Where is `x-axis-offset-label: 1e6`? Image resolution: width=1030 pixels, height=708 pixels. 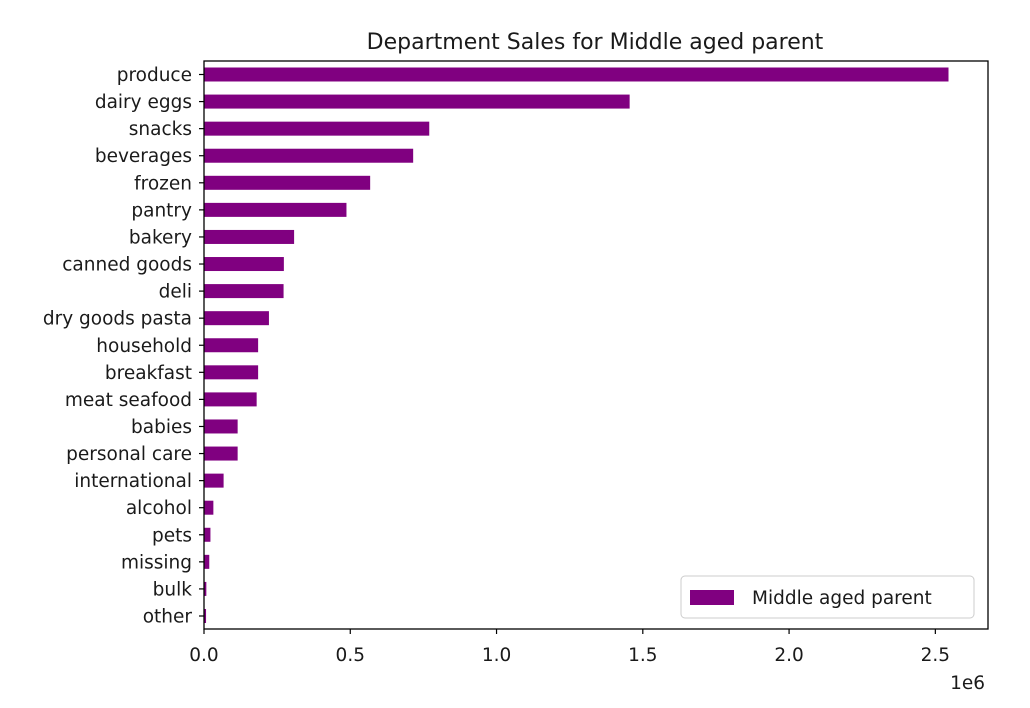 x-axis-offset-label: 1e6 is located at coordinates (967, 683).